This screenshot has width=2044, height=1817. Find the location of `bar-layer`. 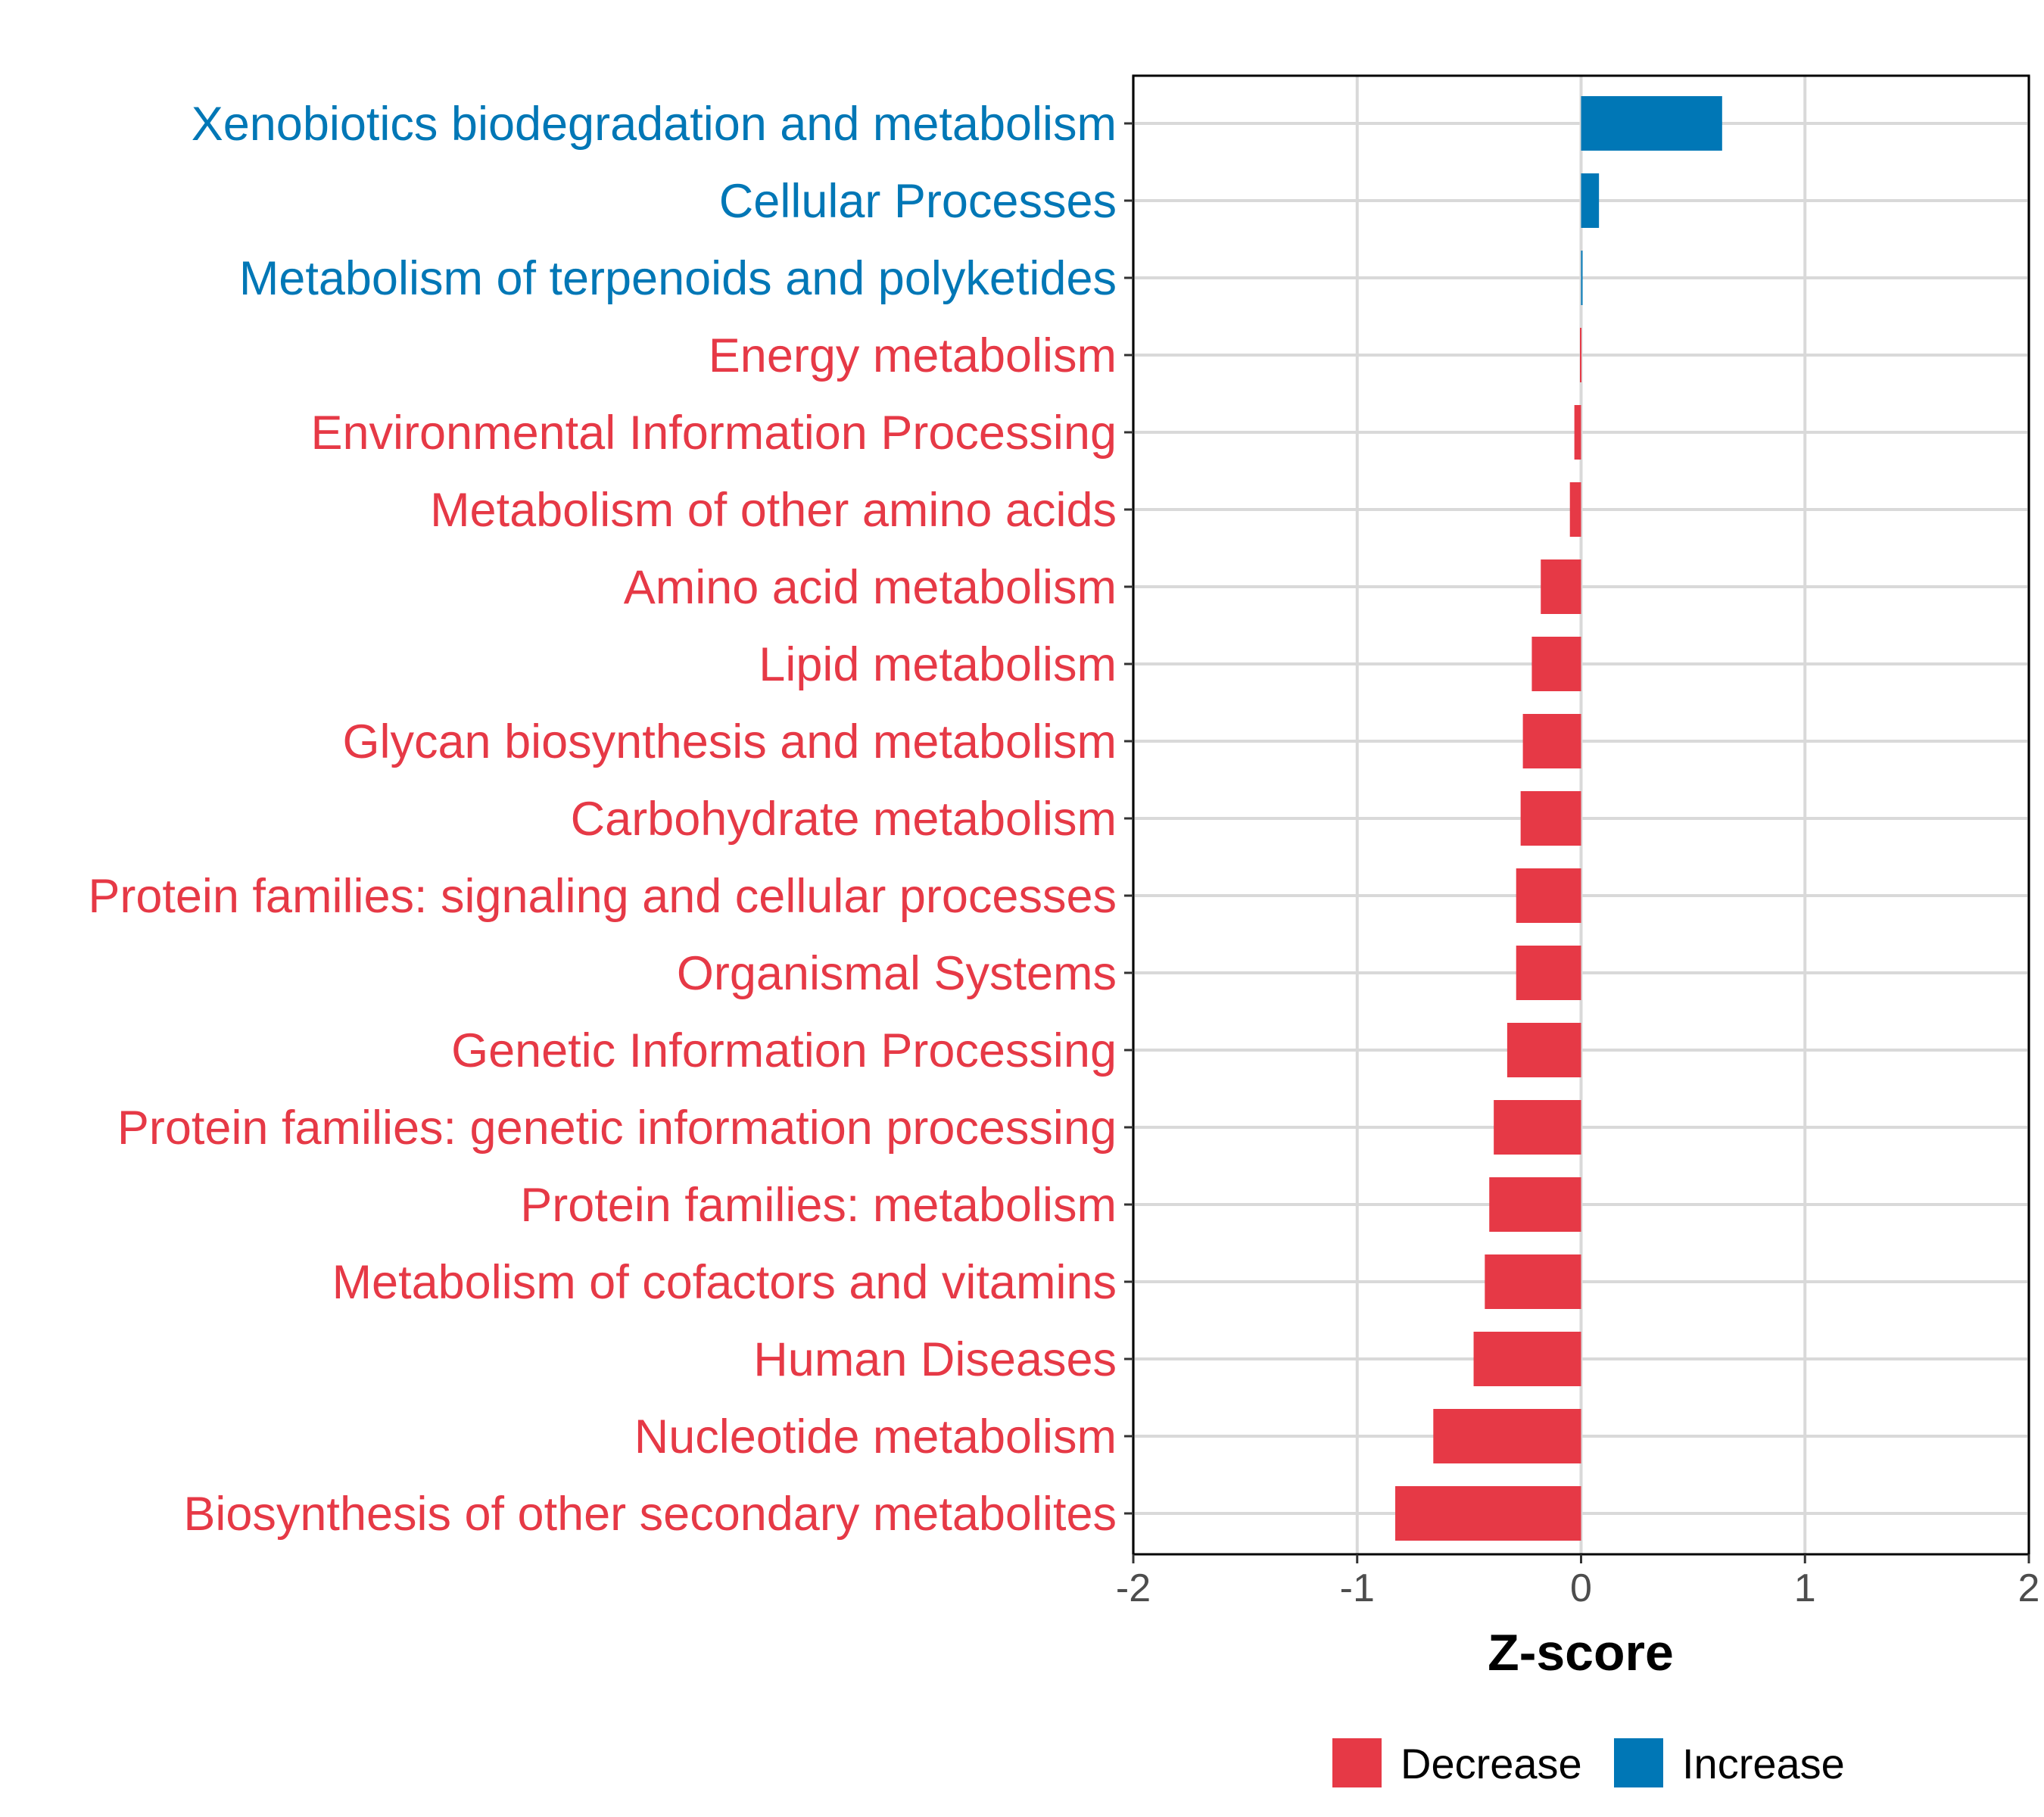

bar-layer is located at coordinates (1558, 818).